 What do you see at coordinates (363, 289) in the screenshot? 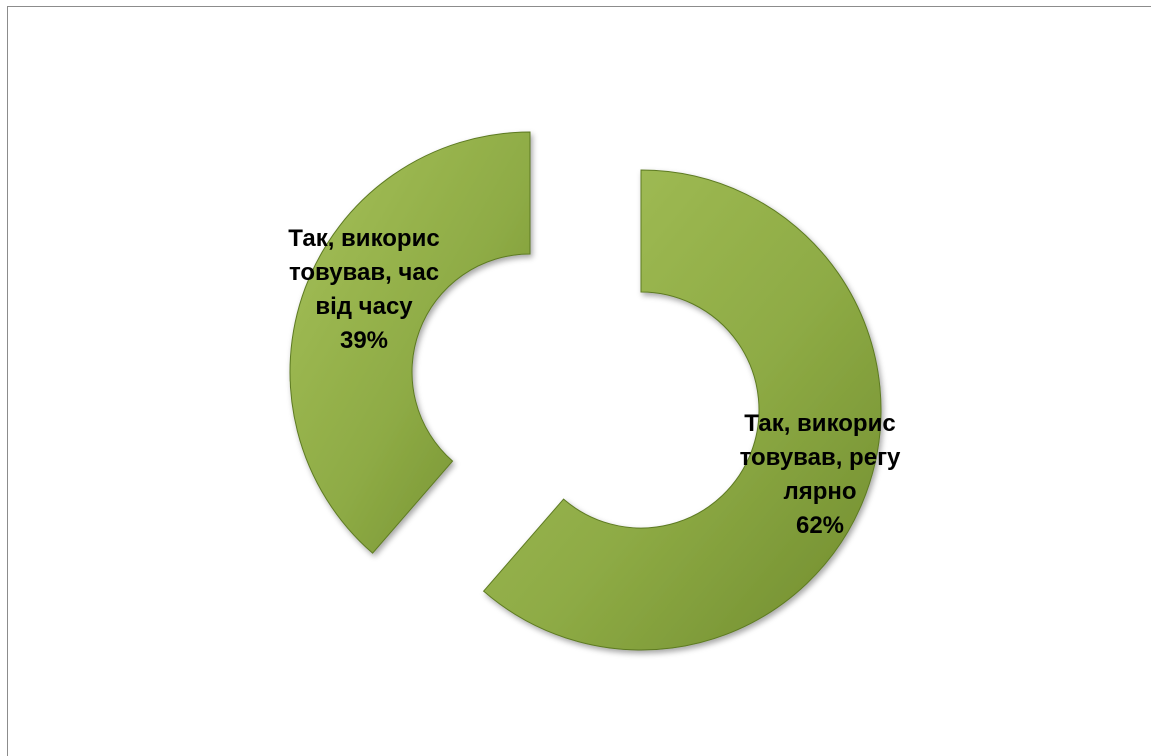
I see `slice-label-2: Так, викорис товував, час від часу 39%` at bounding box center [363, 289].